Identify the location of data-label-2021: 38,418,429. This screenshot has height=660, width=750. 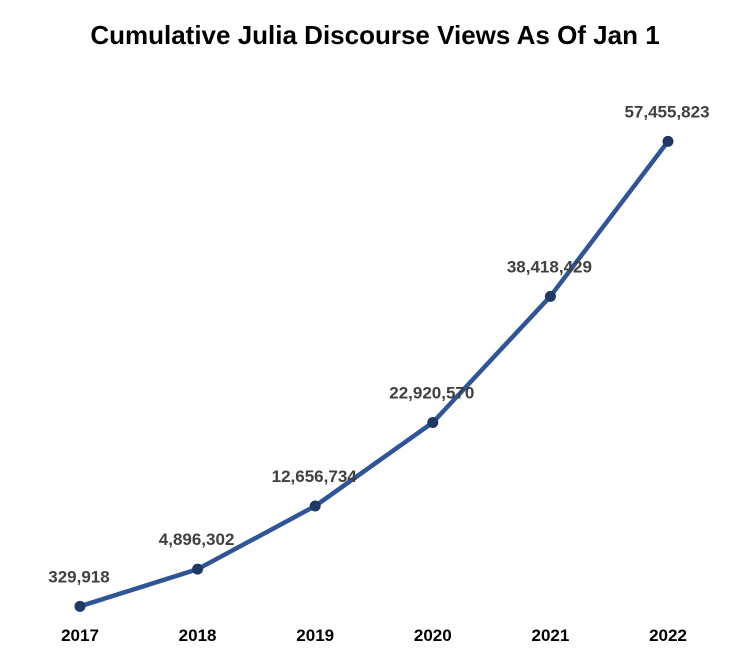
(549, 266).